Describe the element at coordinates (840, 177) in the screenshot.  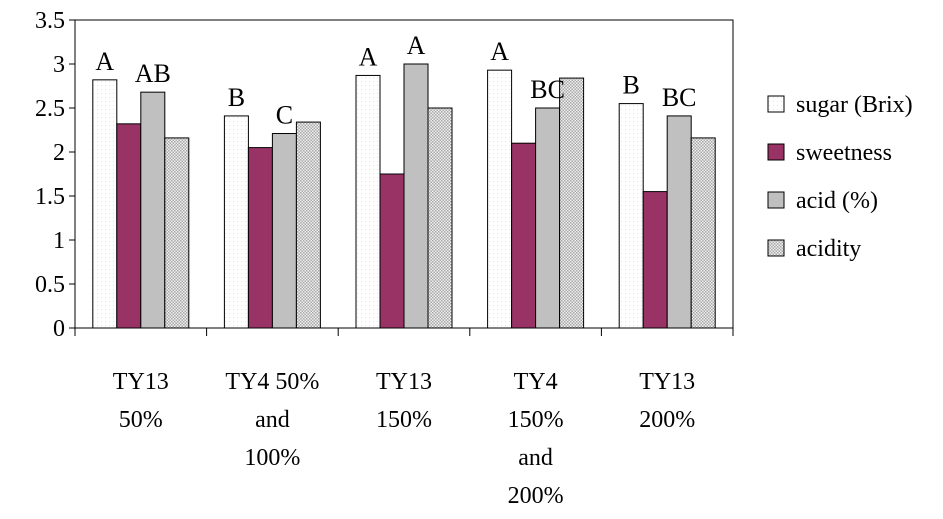
I see `legend: sugar (Brix) sweetness acid (%) acidity` at that location.